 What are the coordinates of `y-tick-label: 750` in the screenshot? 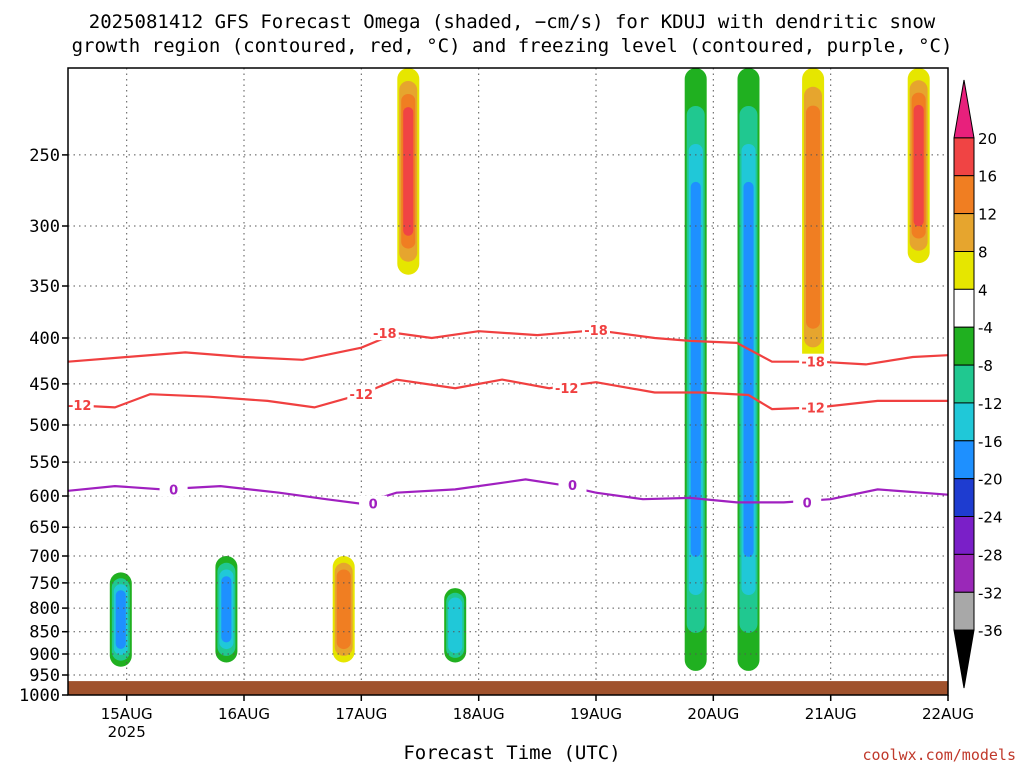 It's located at (44, 584).